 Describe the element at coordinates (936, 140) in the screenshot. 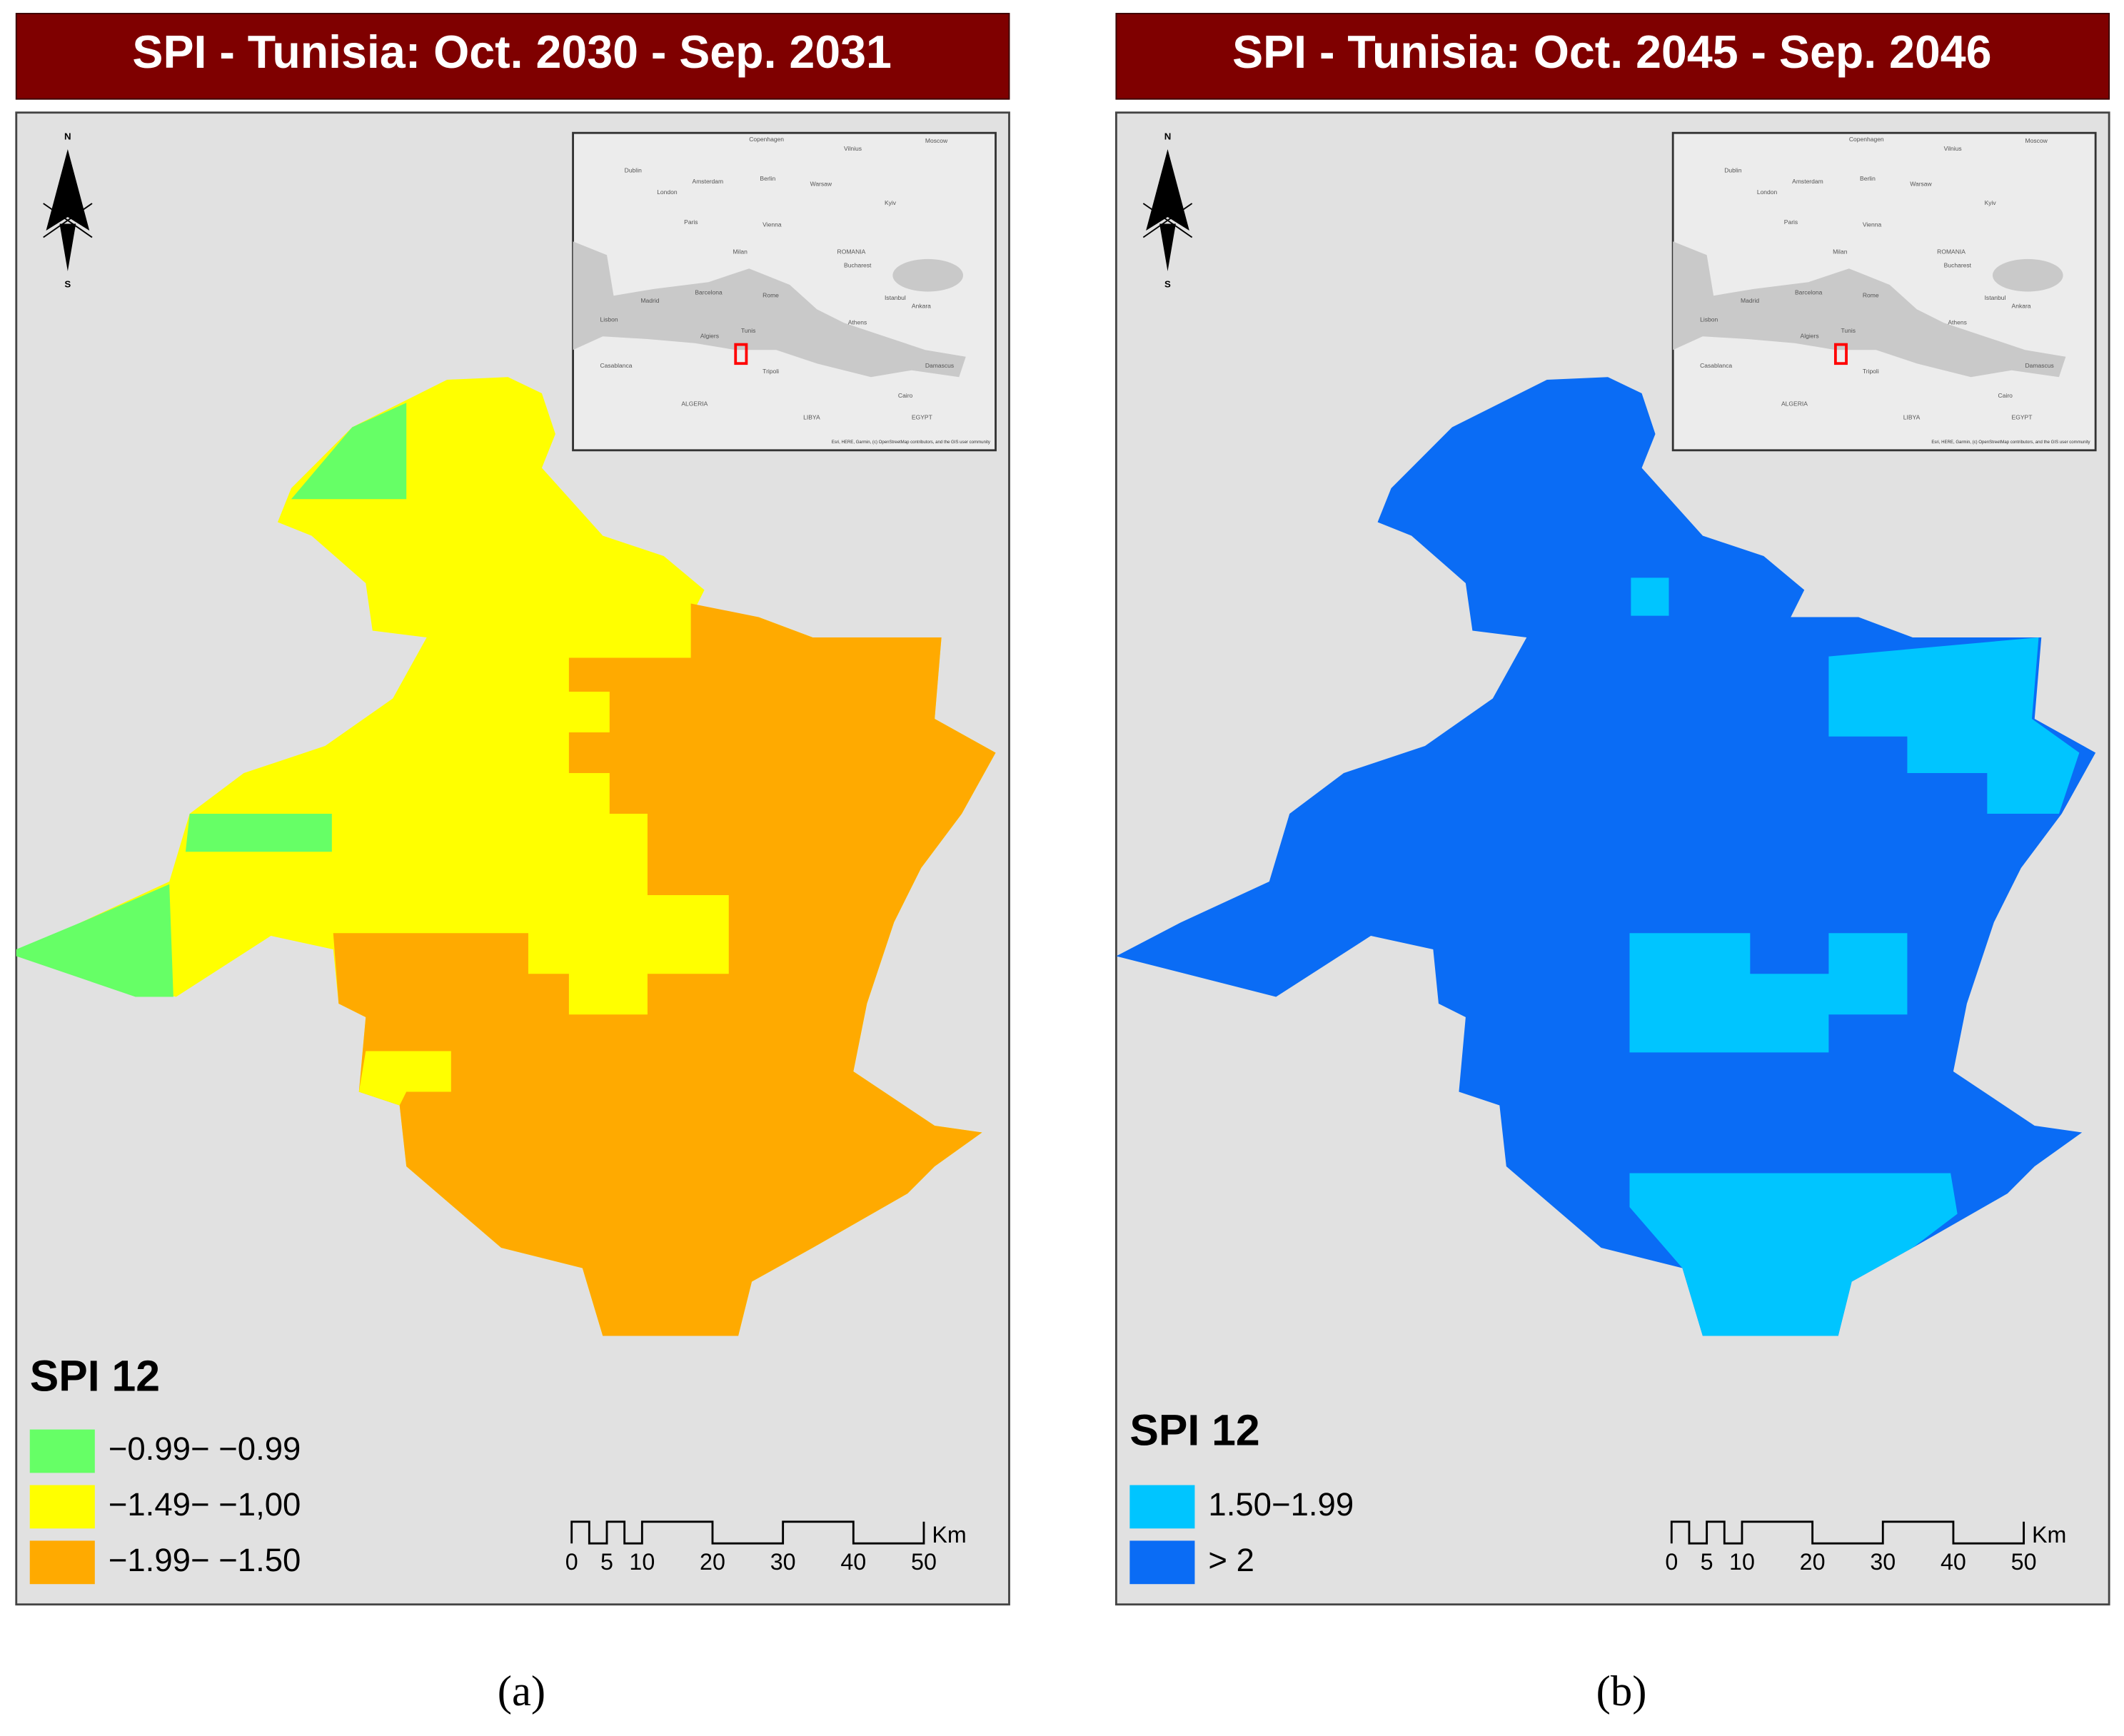

I see `inset-city-label: Moscow` at that location.